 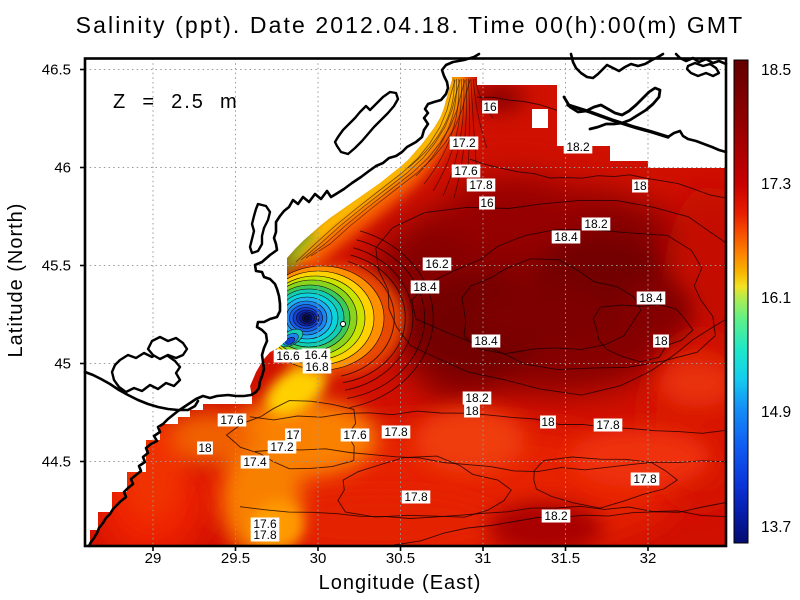 What do you see at coordinates (776, 298) in the screenshot?
I see `svg-text: 16.1` at bounding box center [776, 298].